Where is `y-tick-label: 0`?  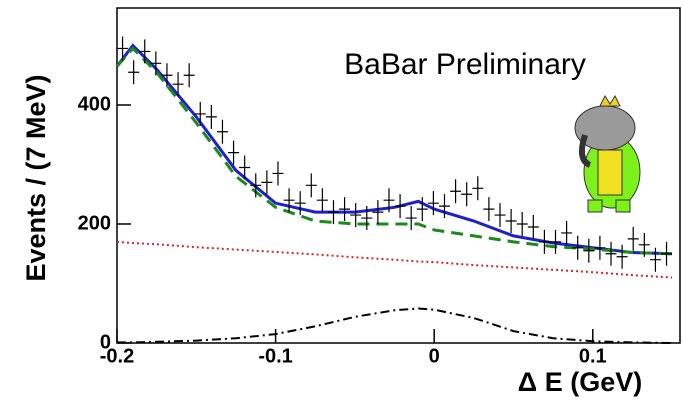
y-tick-label: 0 is located at coordinates (105, 342).